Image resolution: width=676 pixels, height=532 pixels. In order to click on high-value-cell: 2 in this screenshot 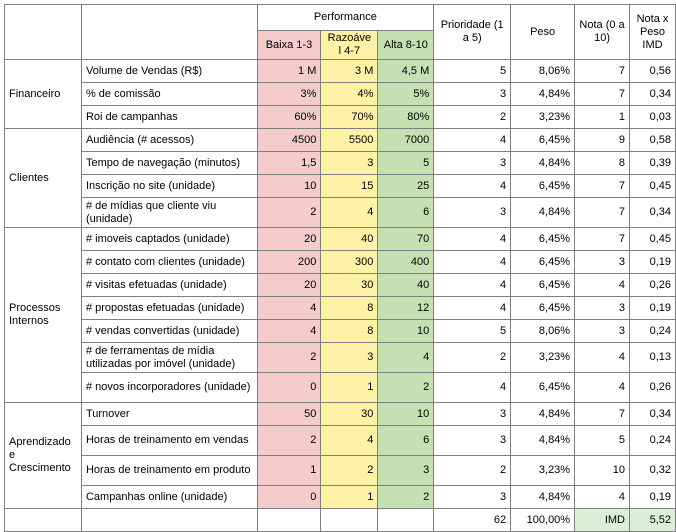, I will do `click(406, 497)`.